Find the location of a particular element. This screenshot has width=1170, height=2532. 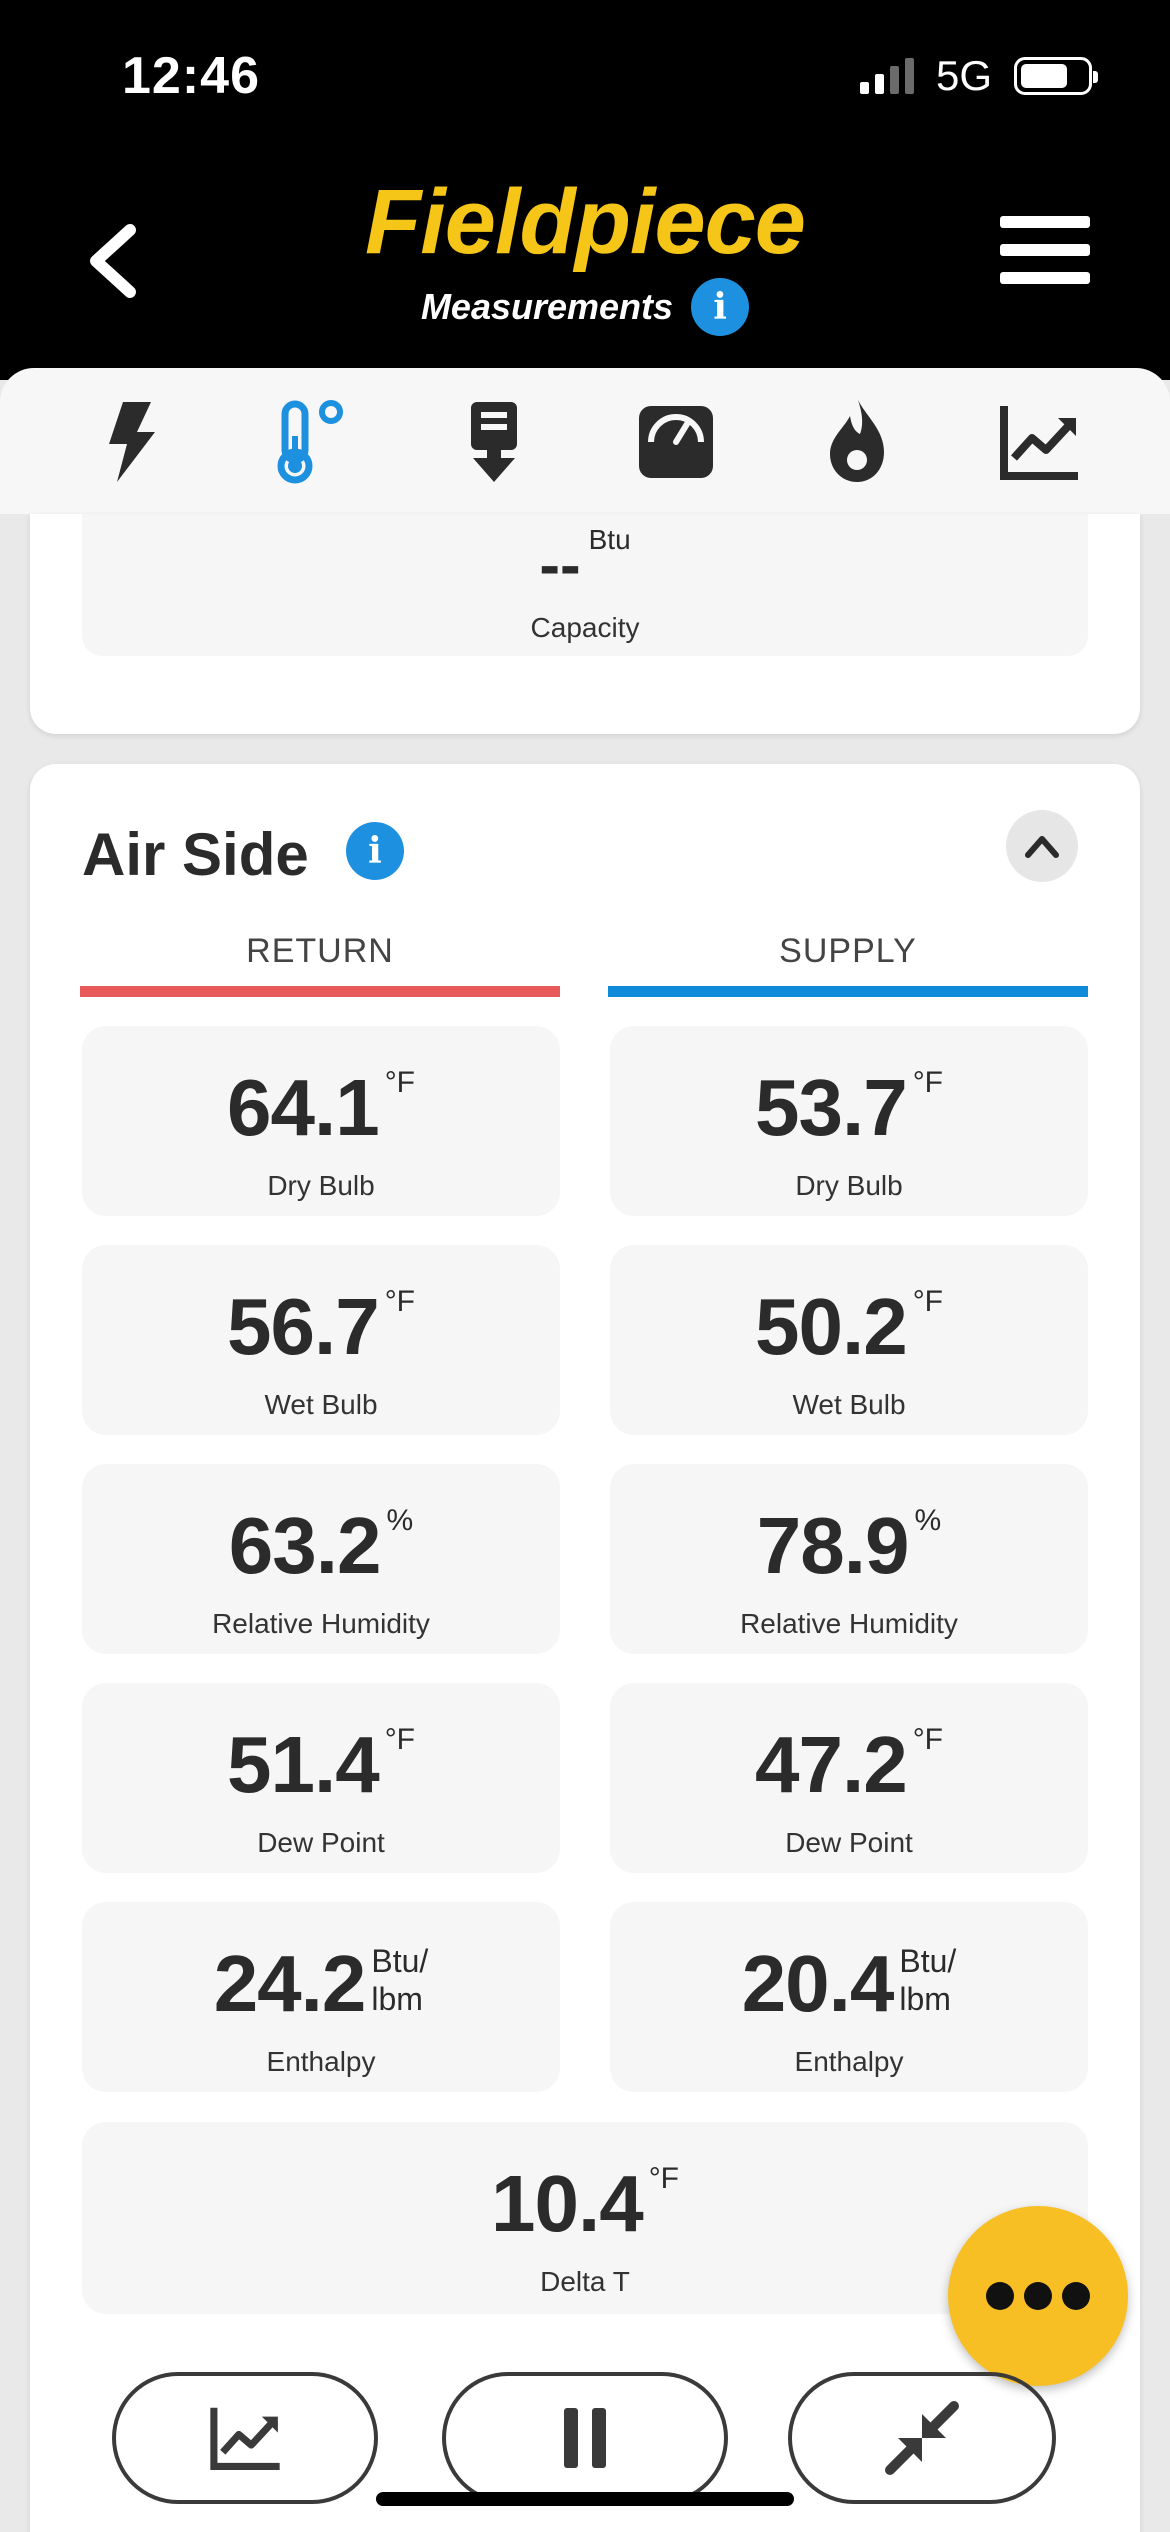

supply-underline is located at coordinates (848, 991).